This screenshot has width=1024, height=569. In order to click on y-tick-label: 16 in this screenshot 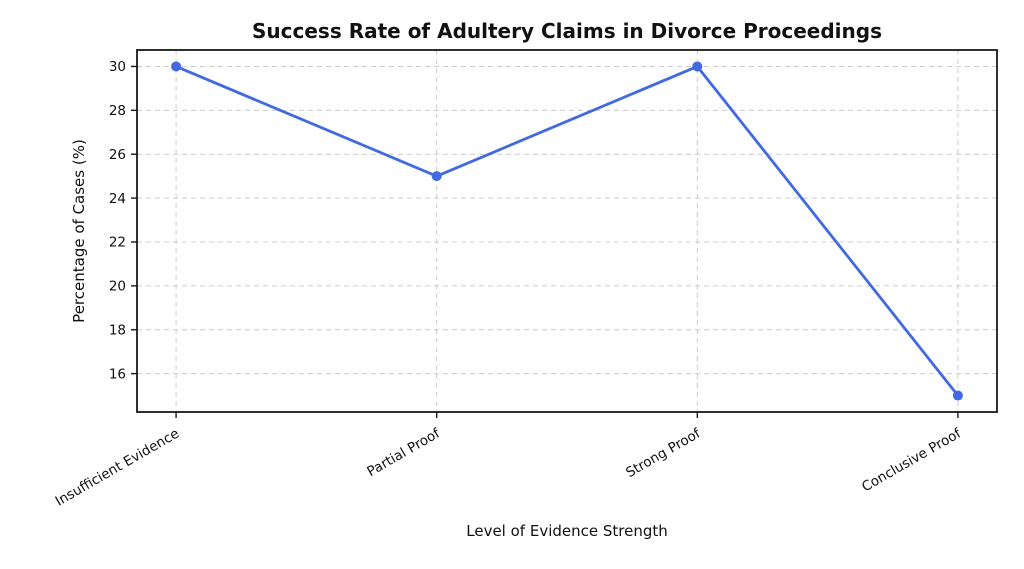, I will do `click(117, 374)`.